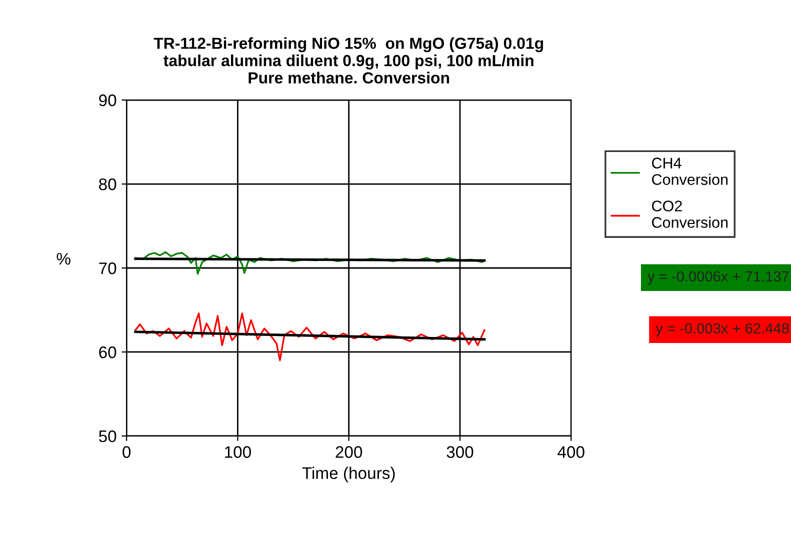  Describe the element at coordinates (690, 214) in the screenshot. I see `legend-label: CO2 Conversion` at that location.